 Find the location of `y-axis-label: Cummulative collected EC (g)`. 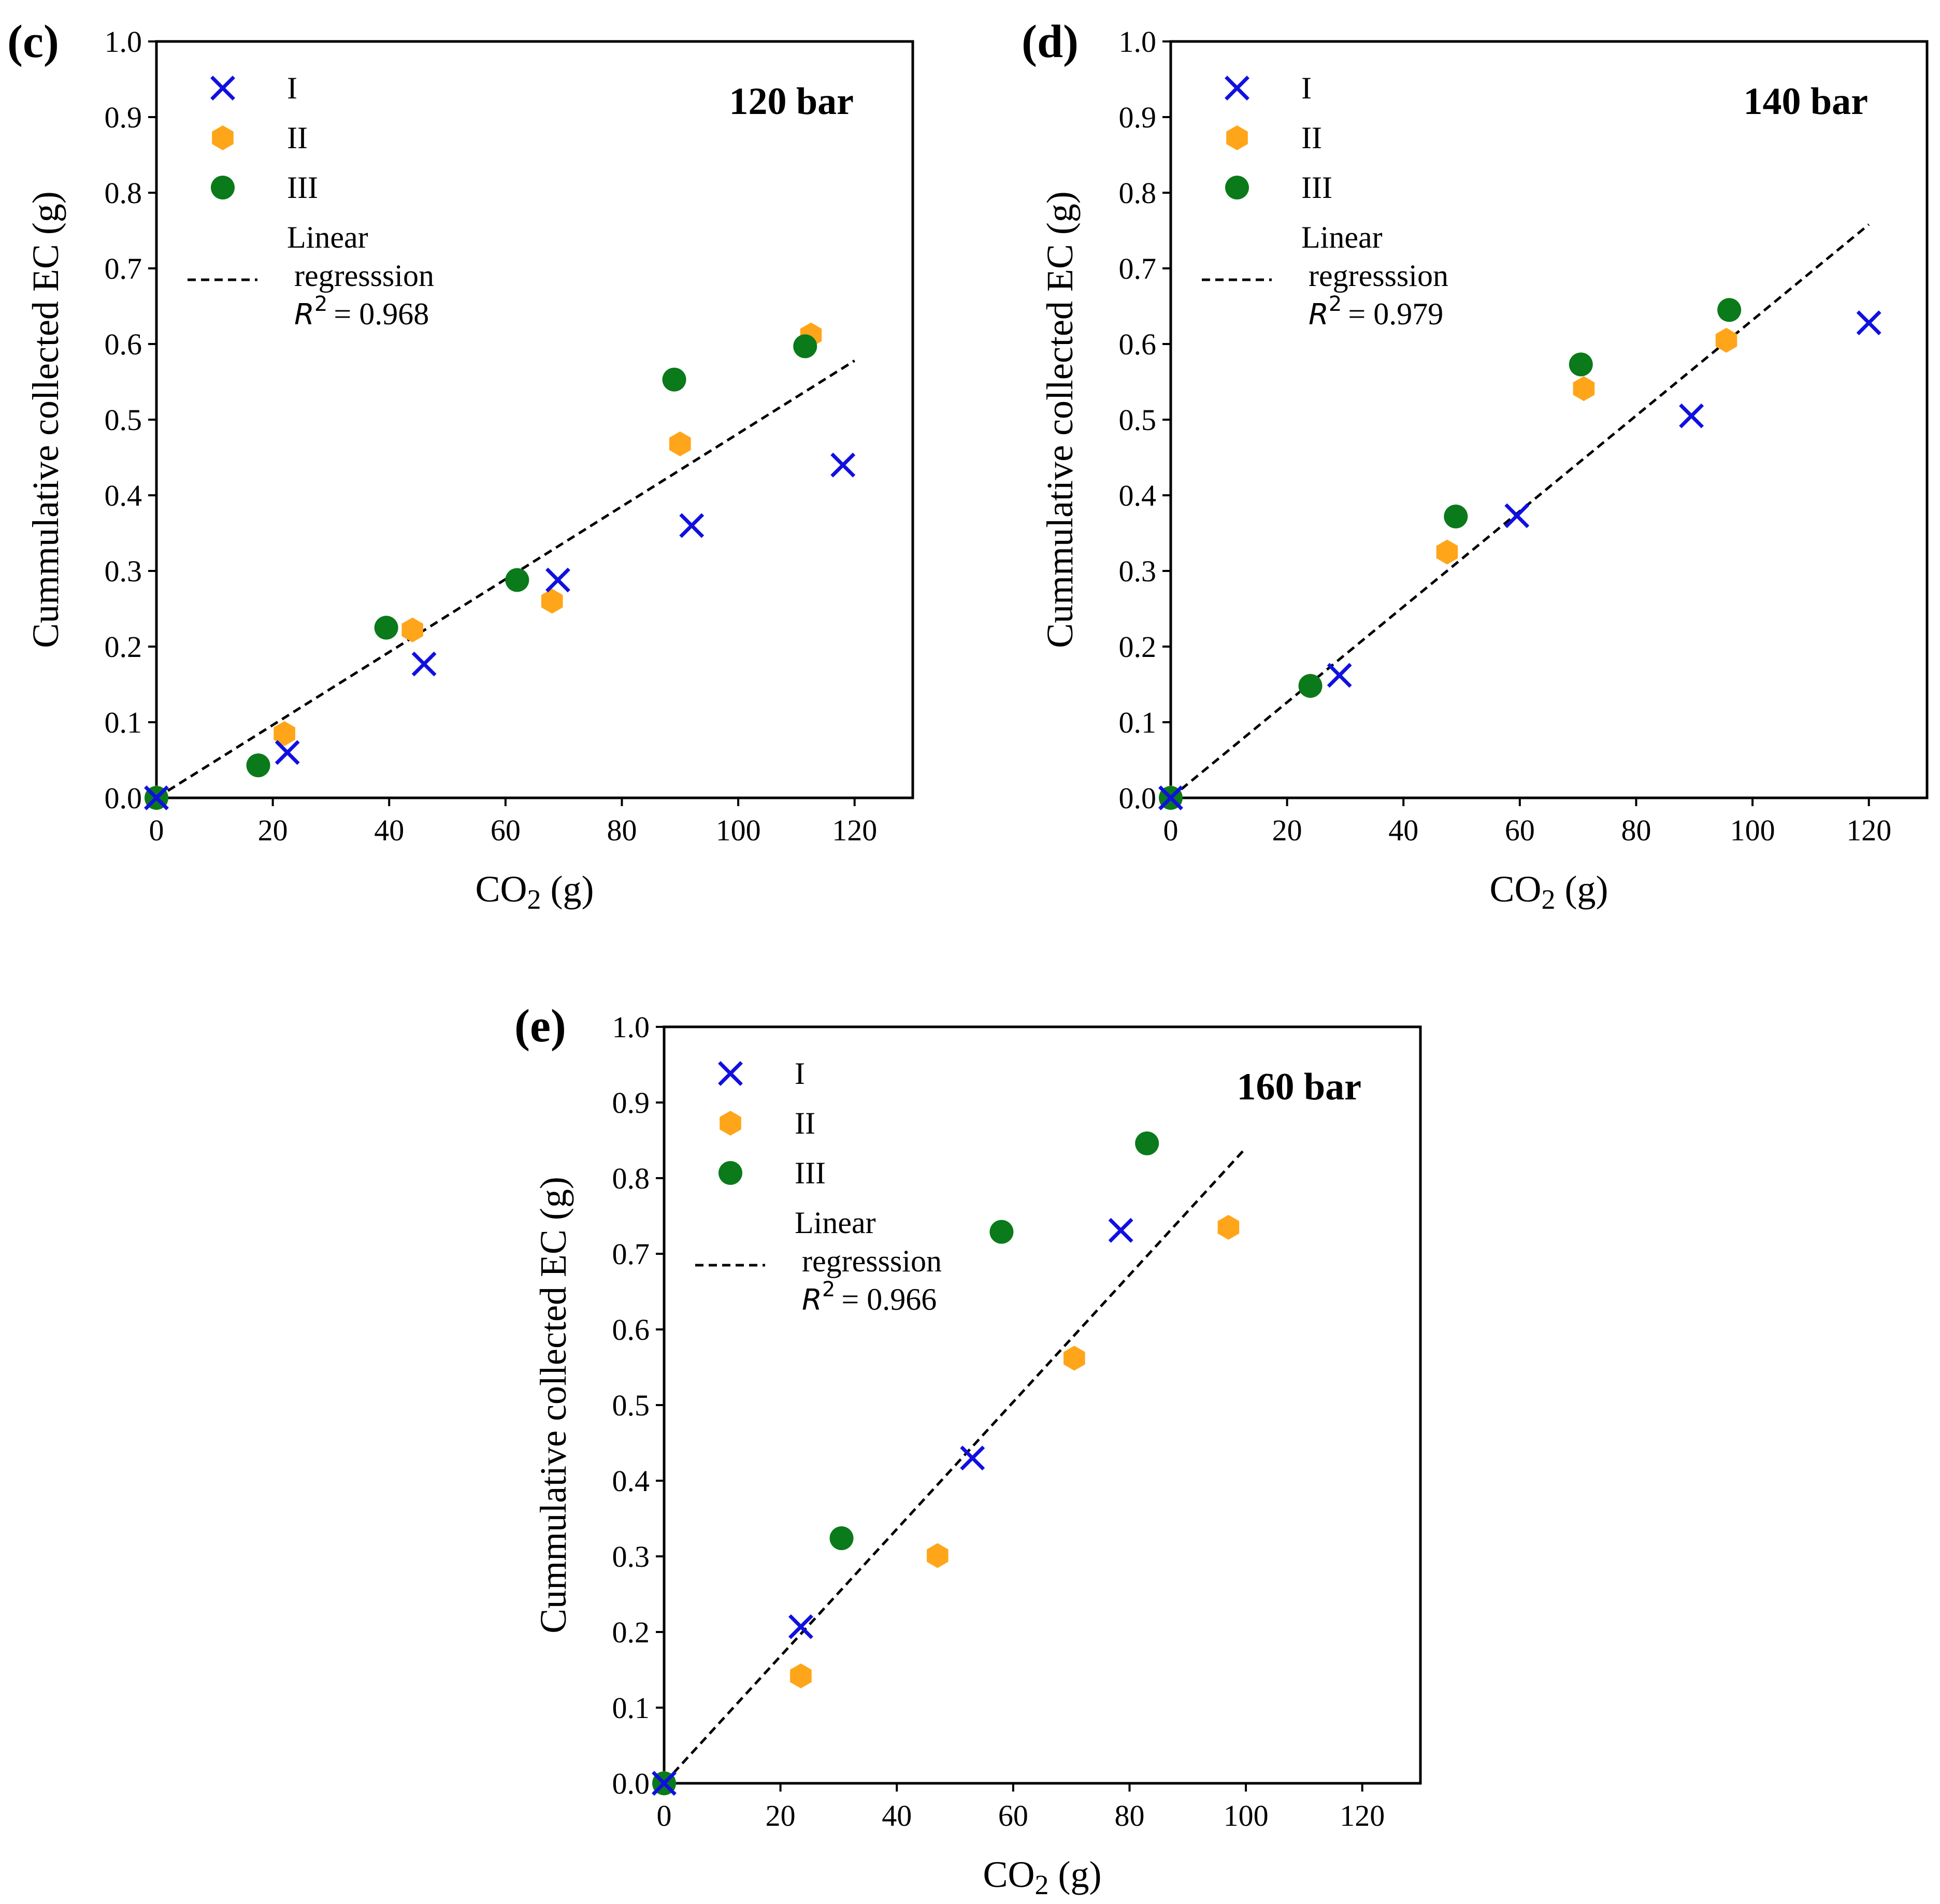

y-axis-label: Cummulative collected EC (g) is located at coordinates (553, 1405).